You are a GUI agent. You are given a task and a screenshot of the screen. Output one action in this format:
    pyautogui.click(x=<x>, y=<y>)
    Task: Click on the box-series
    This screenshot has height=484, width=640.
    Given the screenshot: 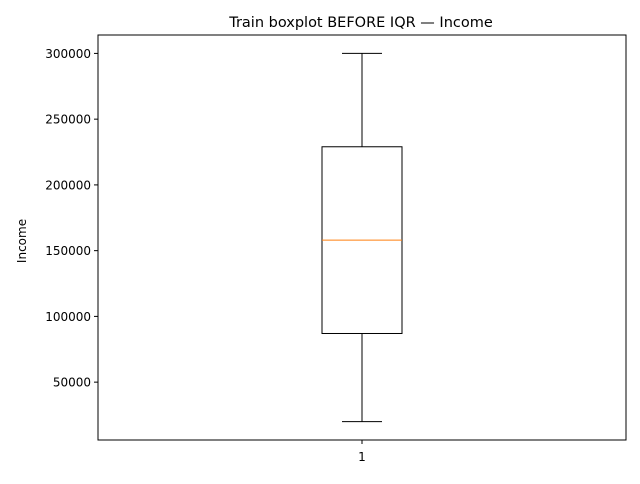 What is the action you would take?
    pyautogui.click(x=362, y=237)
    